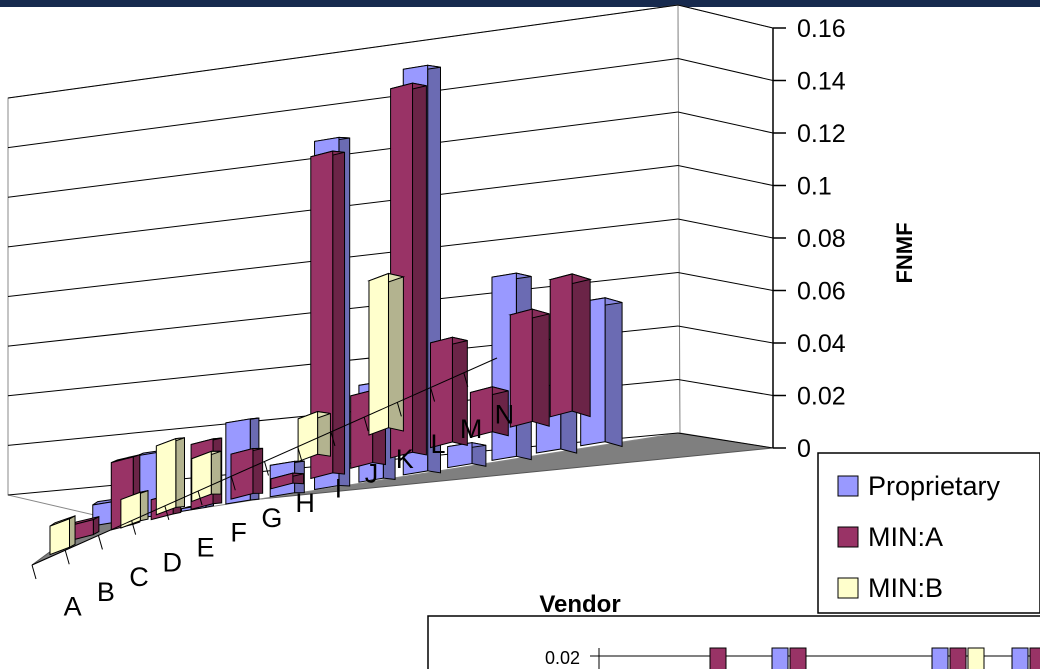 Image resolution: width=1040 pixels, height=669 pixels. I want to click on inset-chart: 0.02, so click(733, 642).